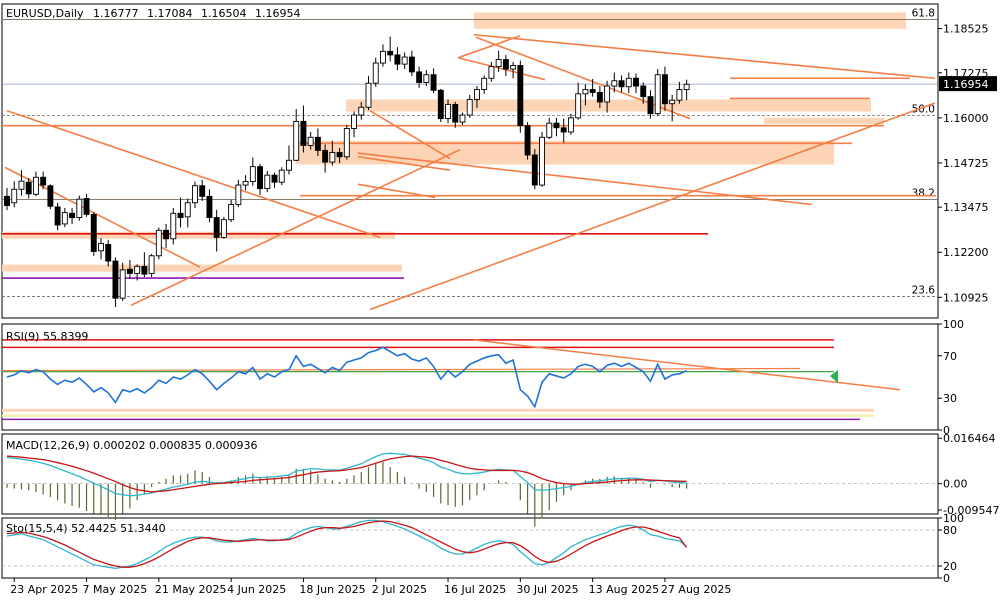 The height and width of the screenshot is (600, 1000). What do you see at coordinates (923, 109) in the screenshot?
I see `fib-level-label: 50.0` at bounding box center [923, 109].